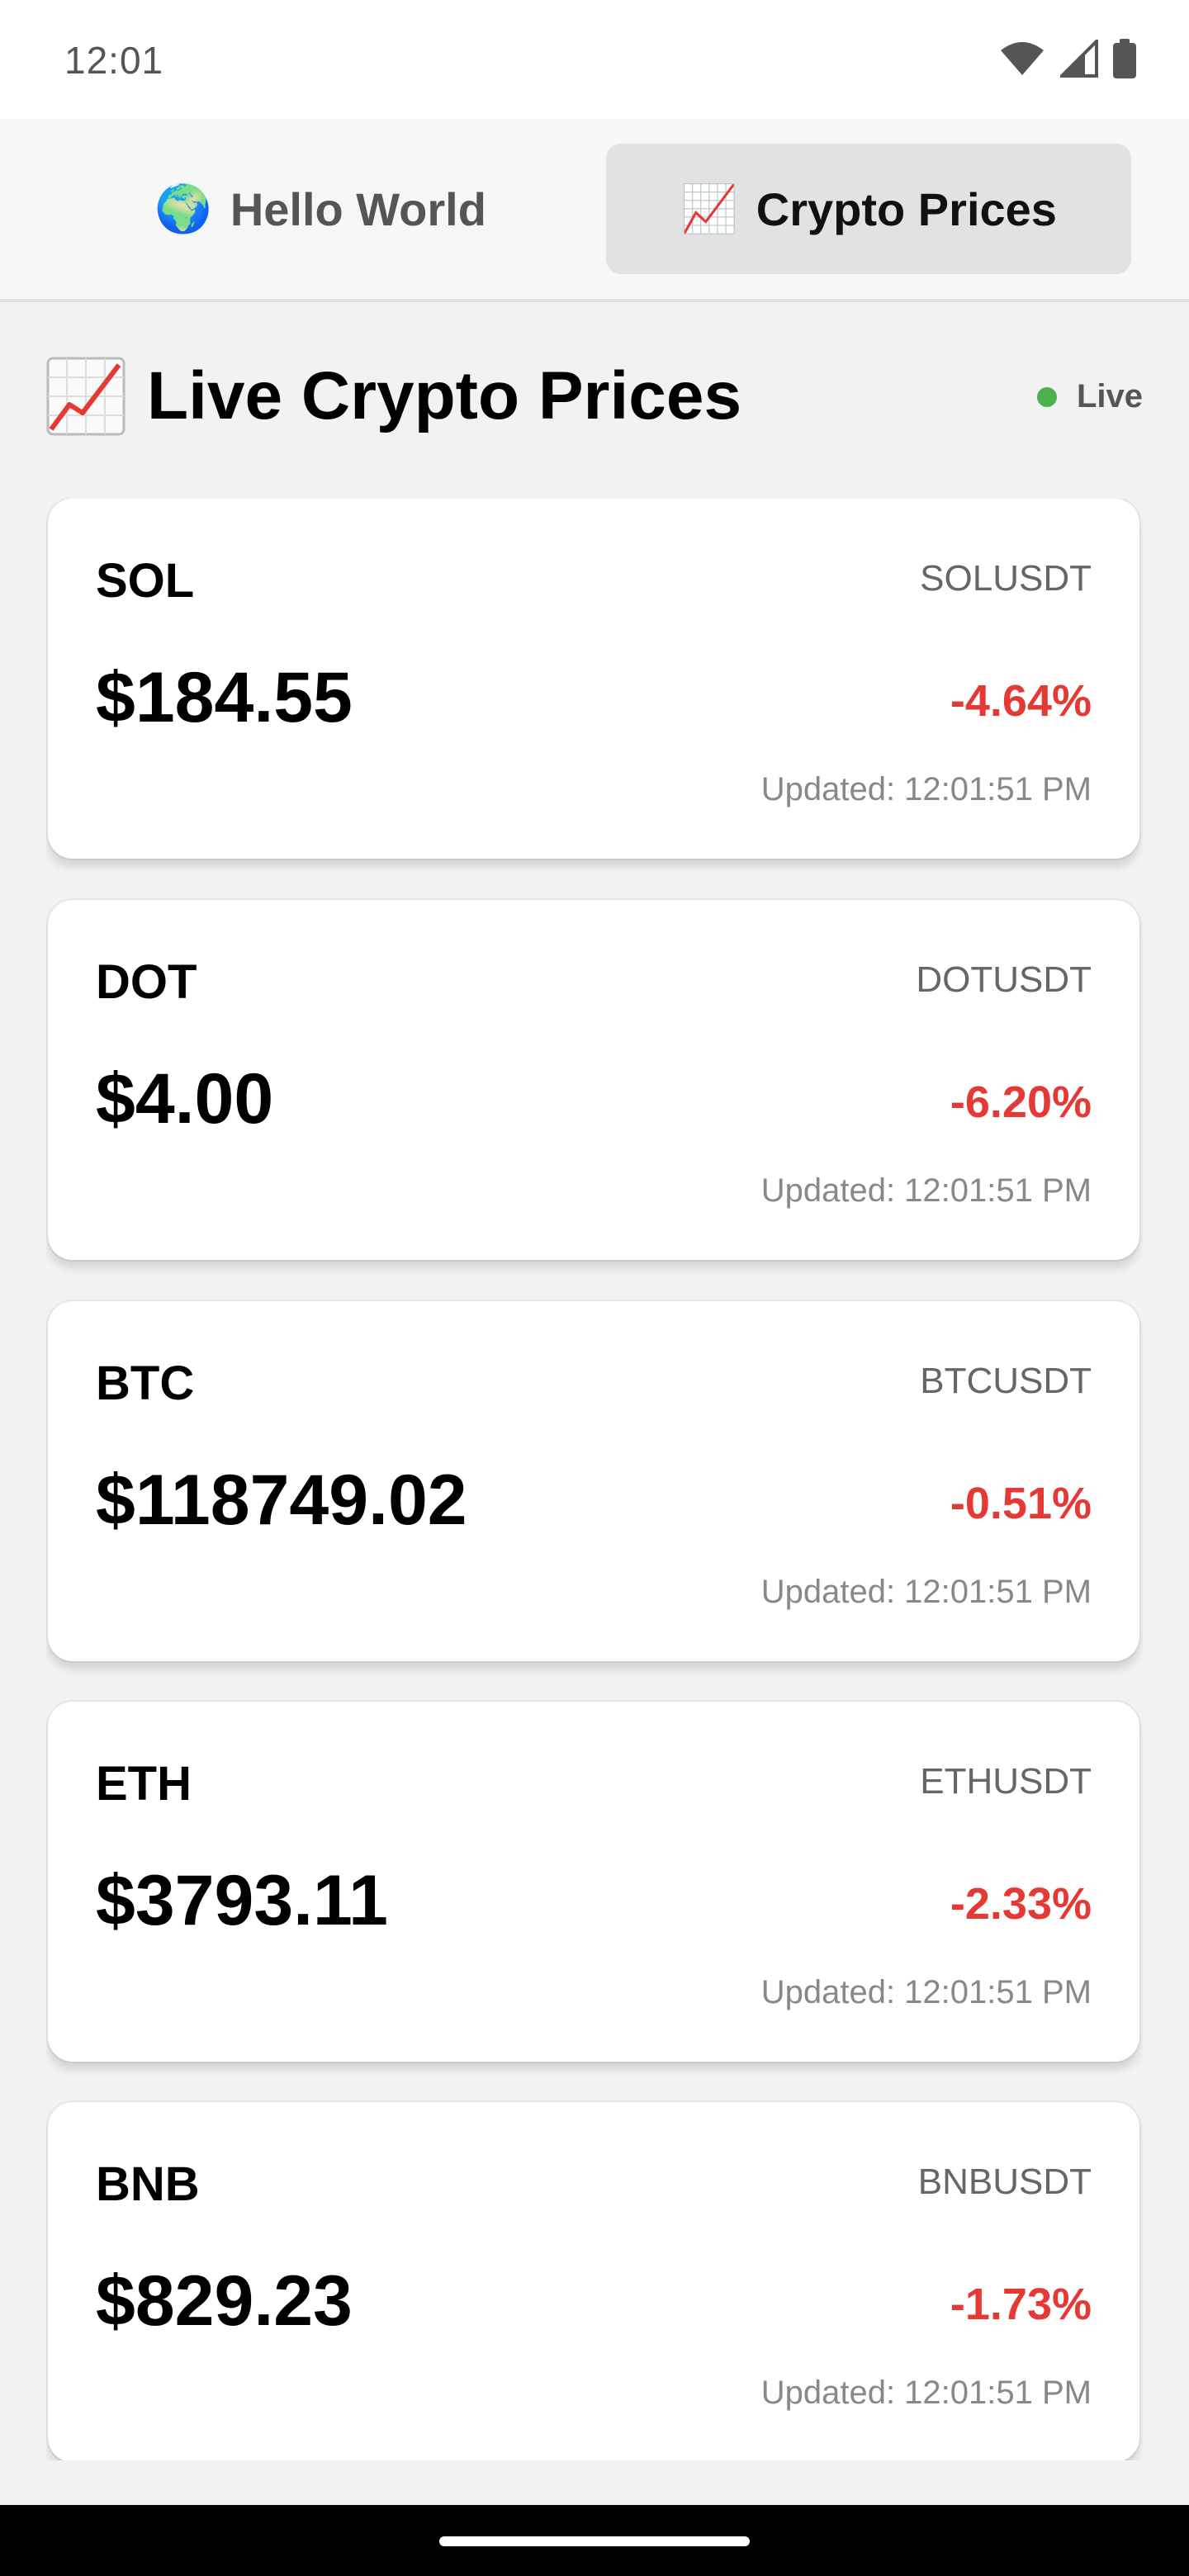  What do you see at coordinates (148, 2184) in the screenshot?
I see `coin-symbol: BNB` at bounding box center [148, 2184].